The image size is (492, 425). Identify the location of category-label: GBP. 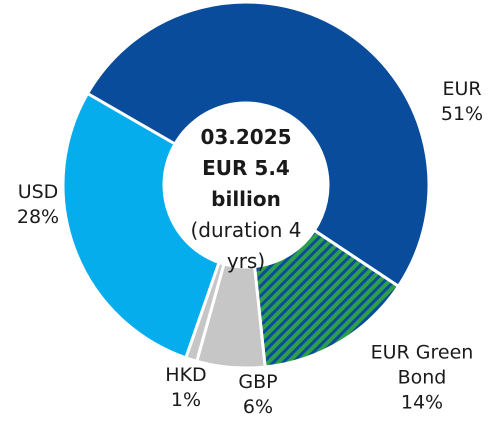
(258, 382).